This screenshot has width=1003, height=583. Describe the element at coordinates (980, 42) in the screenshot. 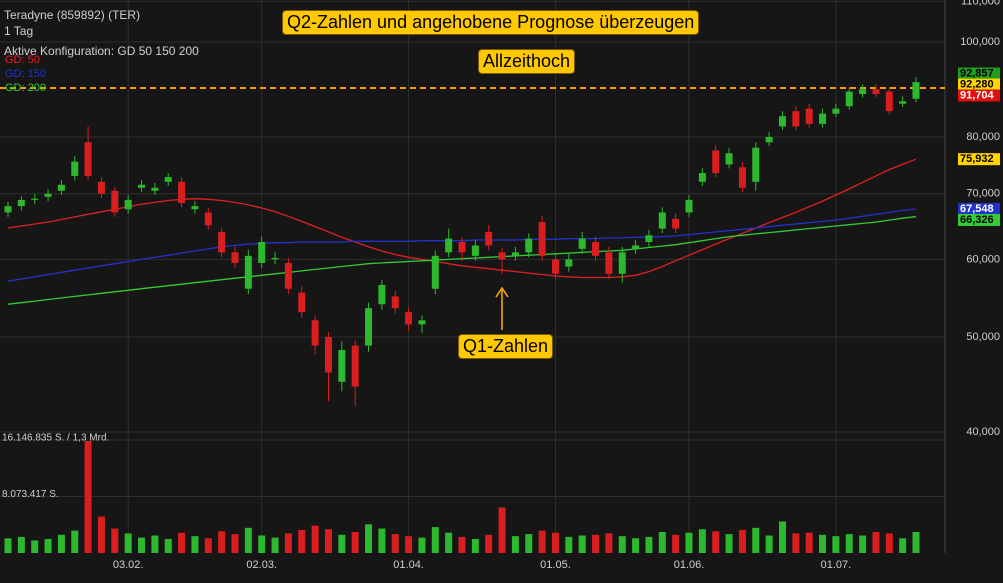

I see `y-tick-label: 100,000` at that location.